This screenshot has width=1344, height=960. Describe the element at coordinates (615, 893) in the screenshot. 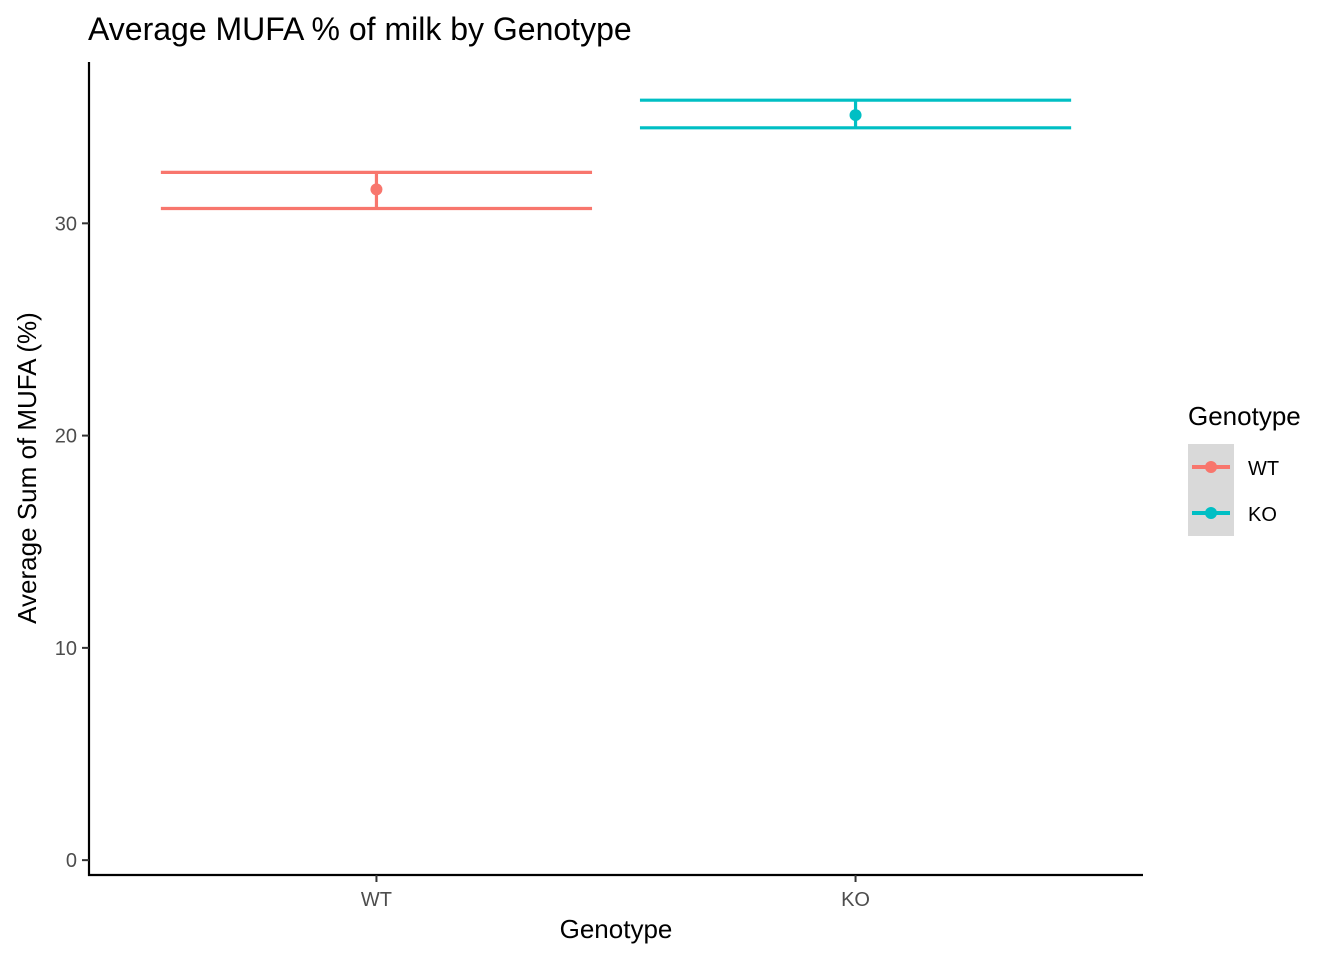

I see `x-axis-ticks: WT KO` at that location.